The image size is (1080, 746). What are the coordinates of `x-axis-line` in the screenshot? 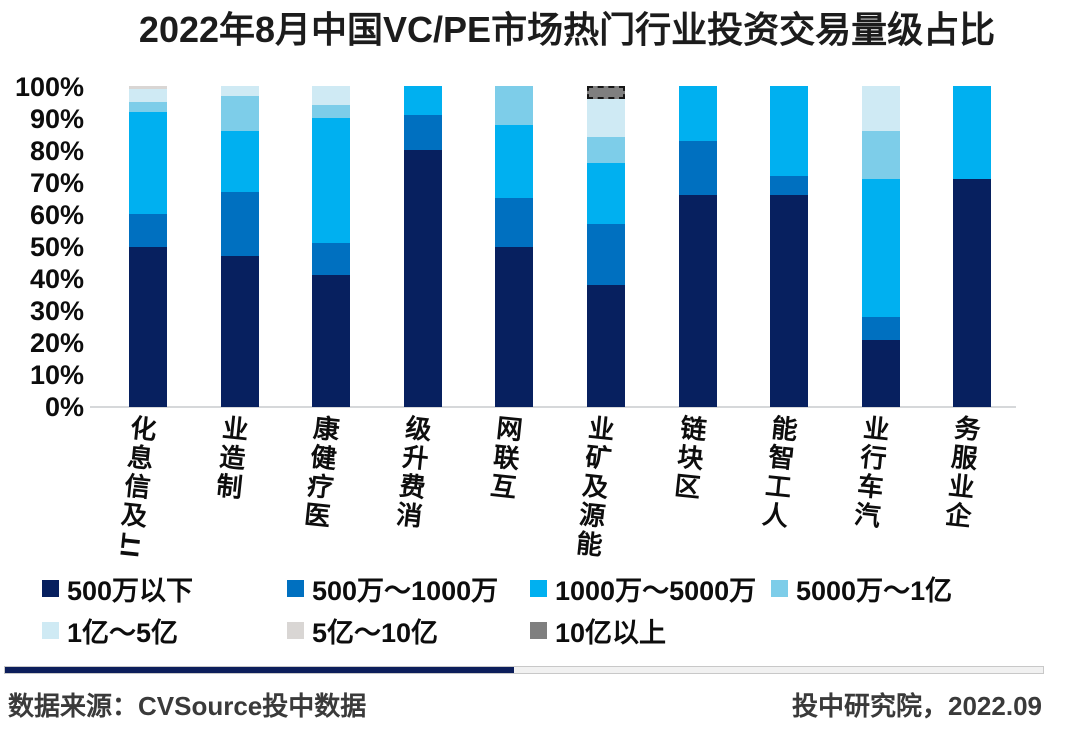 It's located at (553, 407).